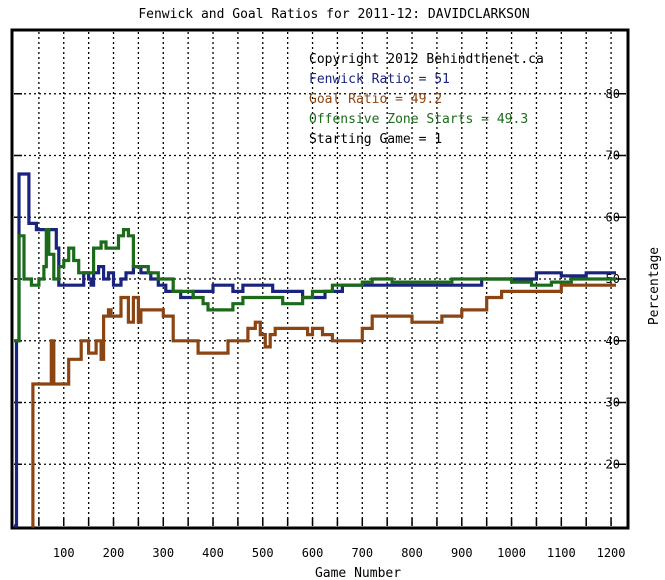 The height and width of the screenshot is (580, 665). Describe the element at coordinates (375, 99) in the screenshot. I see `annotation-line: Goal Ratio = 49.2` at that location.